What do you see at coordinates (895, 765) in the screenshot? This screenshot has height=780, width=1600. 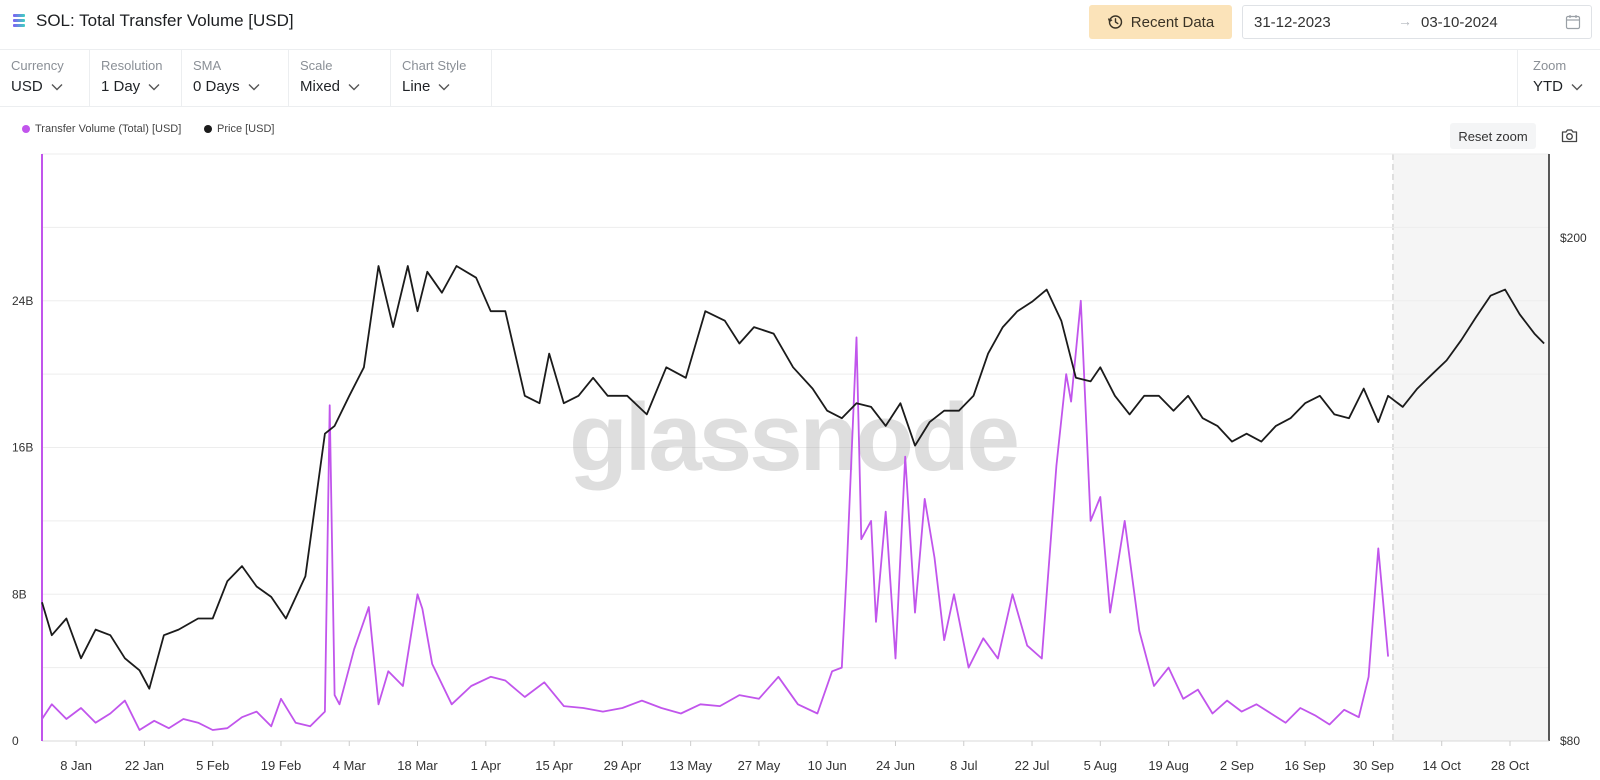 I see `x-tick-label: 24 Jun` at bounding box center [895, 765].